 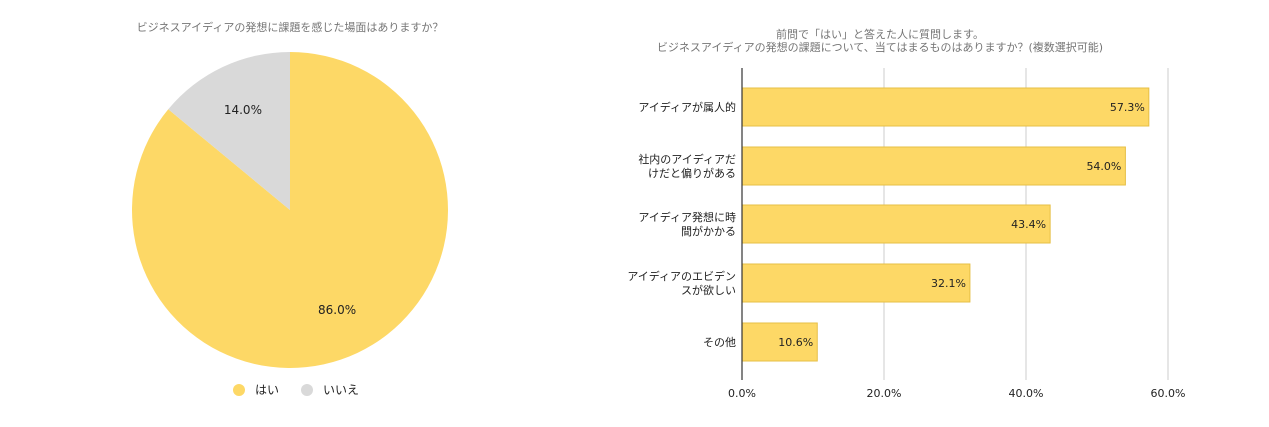 I want to click on pie-label-no: 14.0%, so click(x=243, y=110).